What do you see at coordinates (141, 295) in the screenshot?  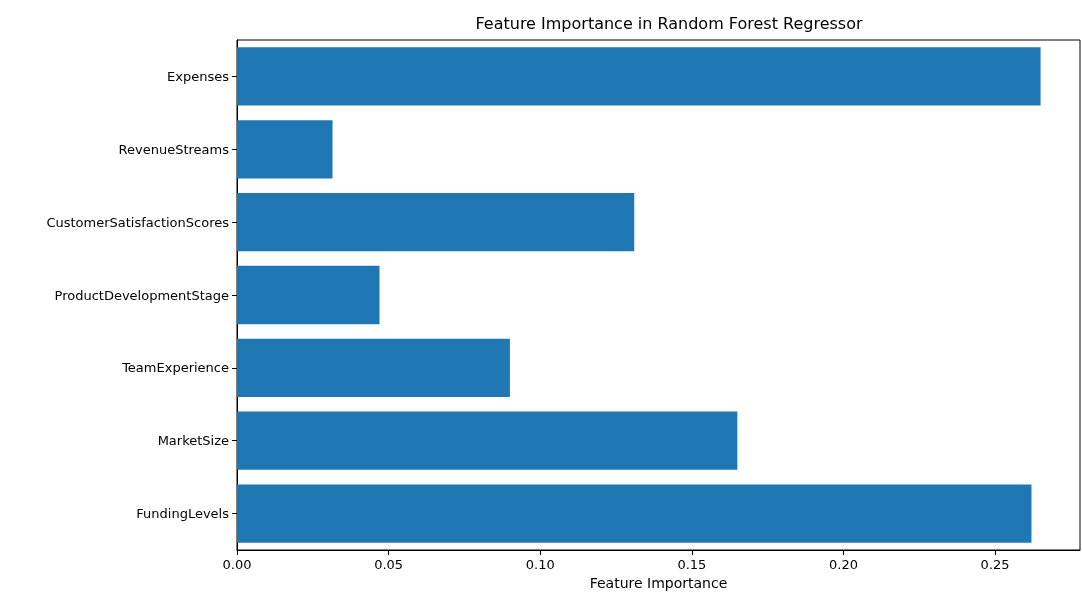 I see `y-tick-label: ProductDevelopmentStage` at bounding box center [141, 295].